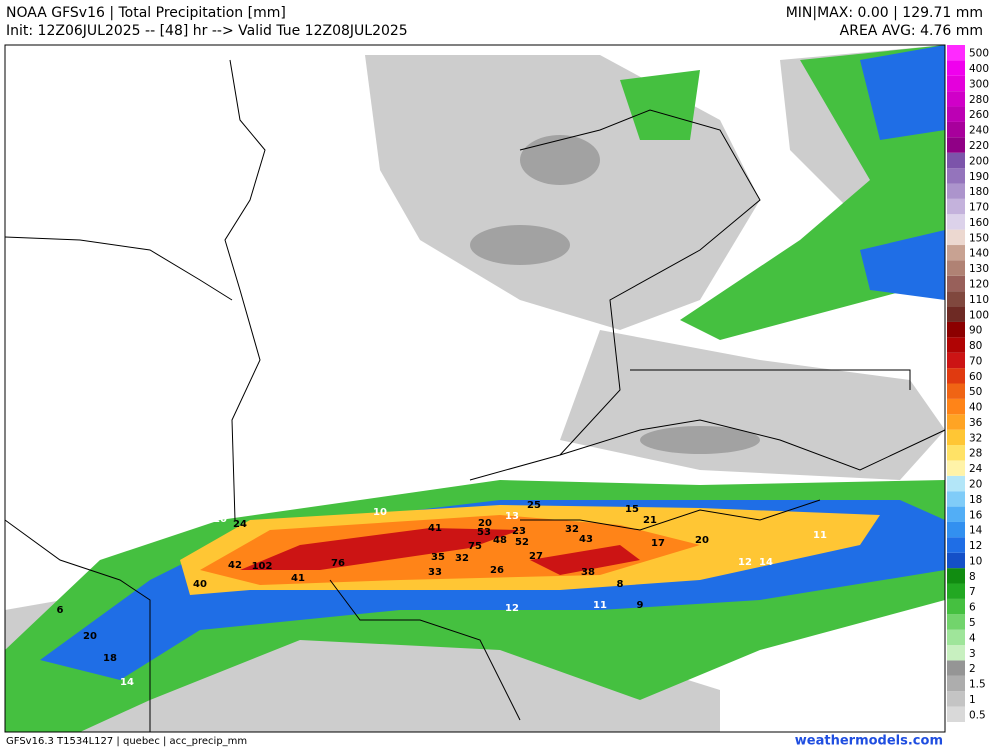 The height and width of the screenshot is (750, 1000). I want to click on colorbar-label: 8, so click(972, 577).